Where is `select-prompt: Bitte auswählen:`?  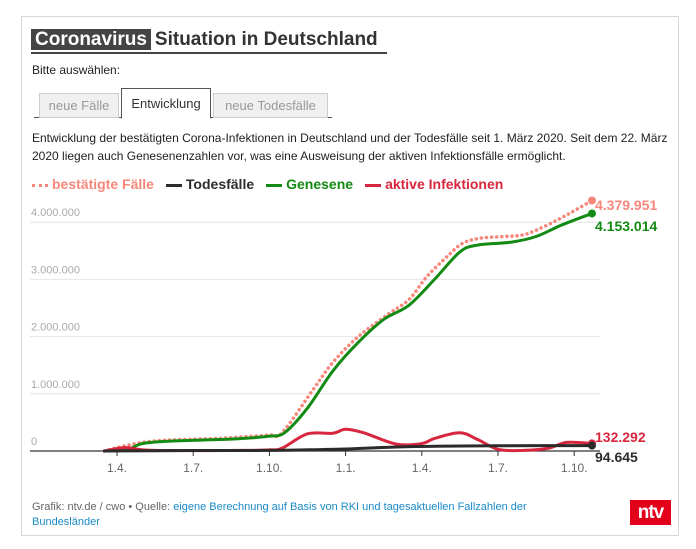
select-prompt: Bitte auswählen: is located at coordinates (76, 70).